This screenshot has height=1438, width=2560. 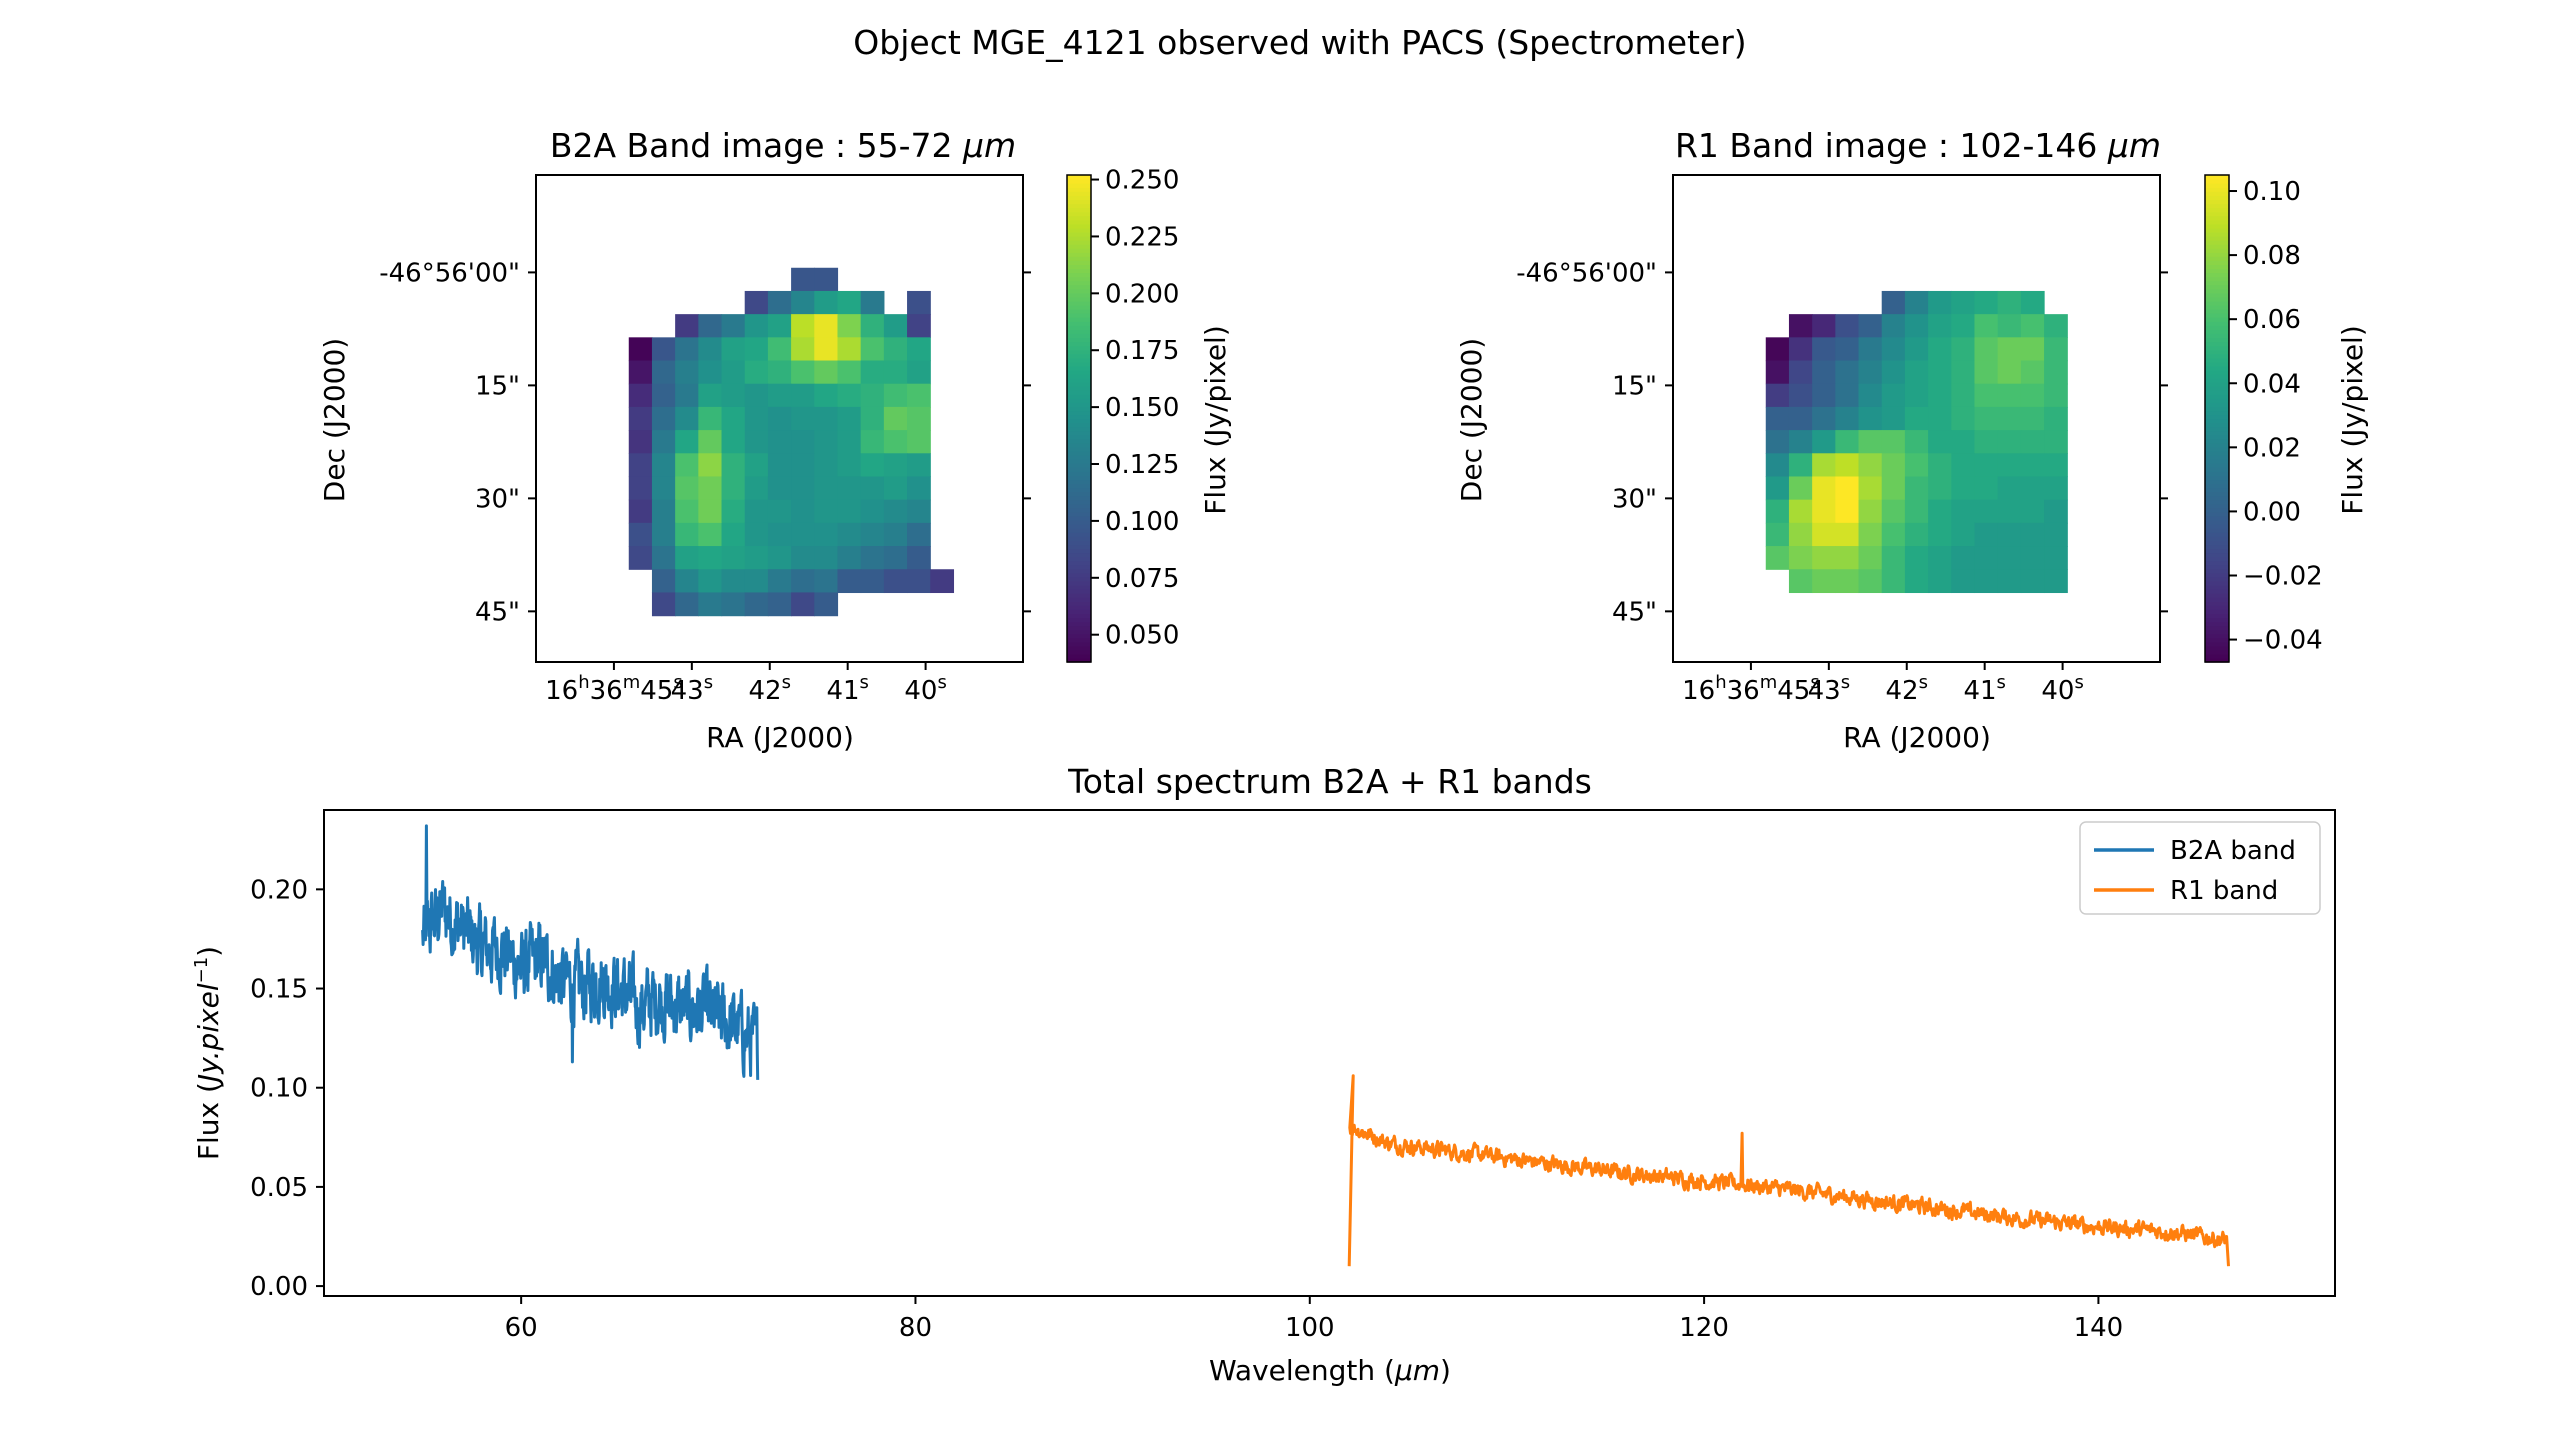 I want to click on b2a-plot-frame, so click(x=779, y=418).